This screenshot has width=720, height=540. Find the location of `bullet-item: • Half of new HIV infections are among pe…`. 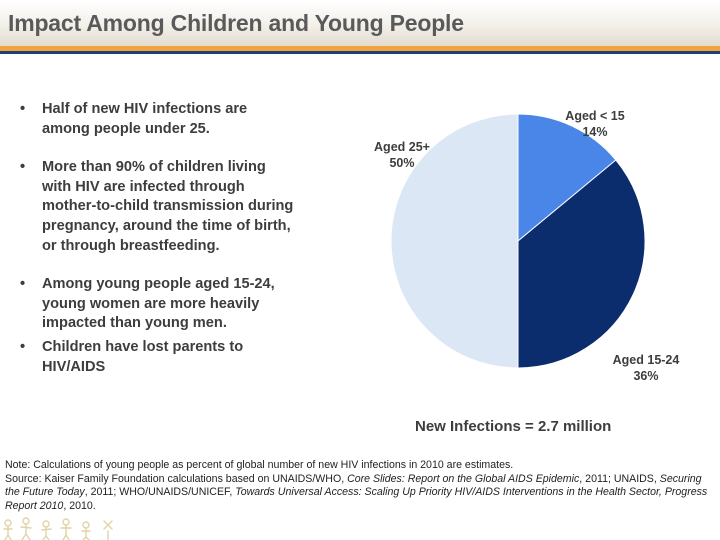

bullet-item: • Half of new HIV infections are among pe… is located at coordinates (158, 119).